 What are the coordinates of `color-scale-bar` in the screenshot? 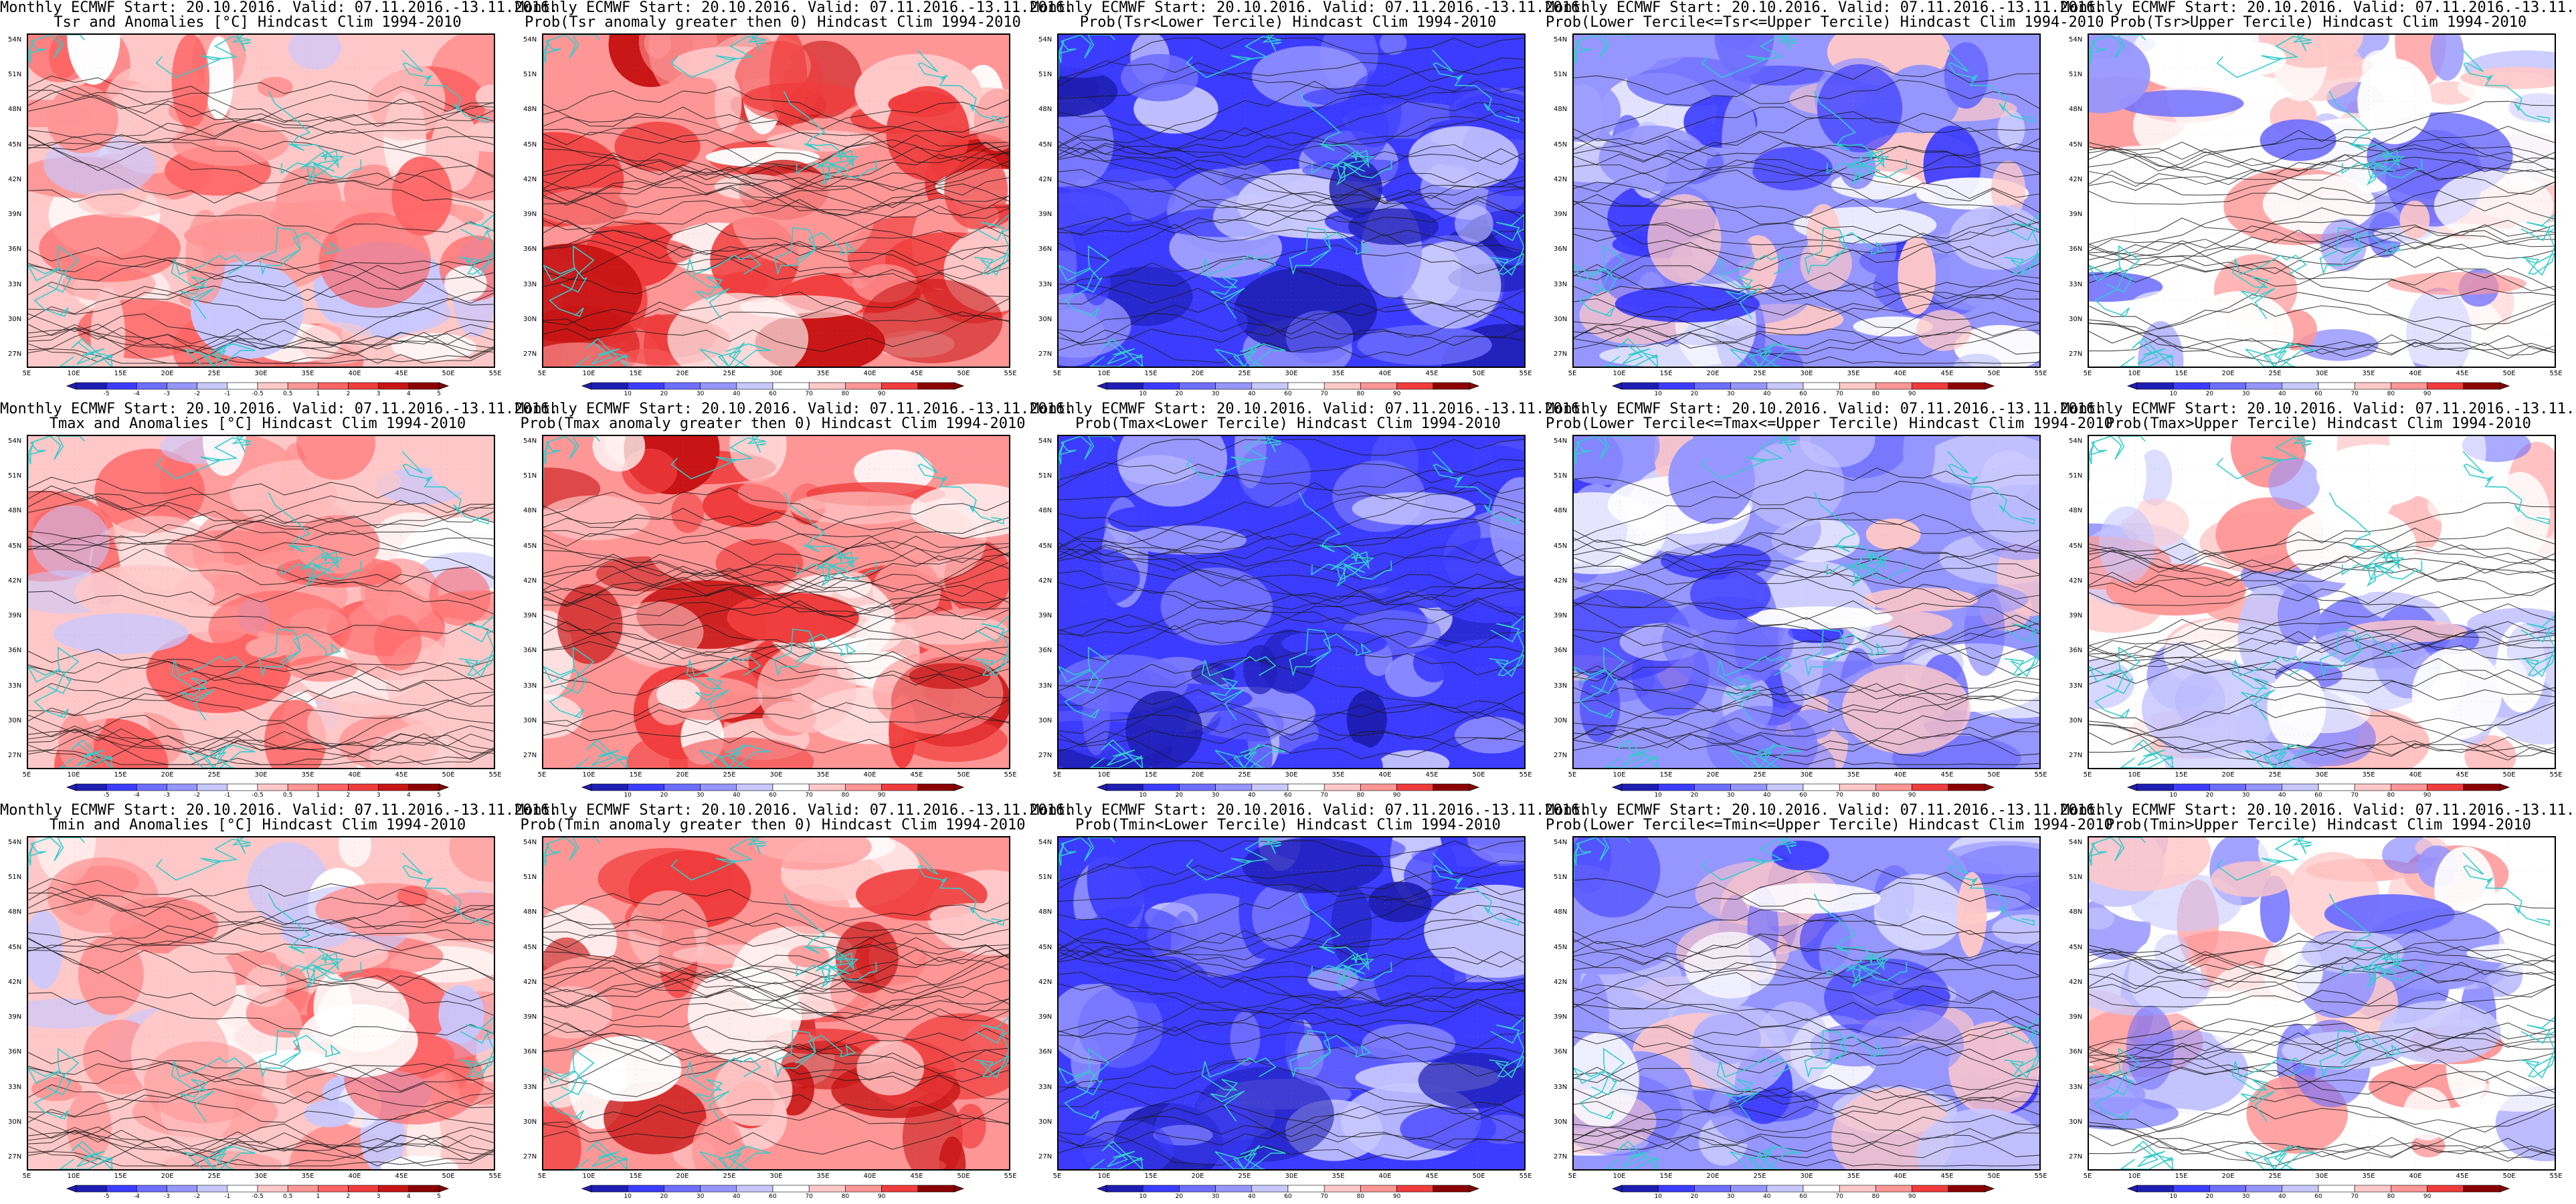 It's located at (1288, 787).